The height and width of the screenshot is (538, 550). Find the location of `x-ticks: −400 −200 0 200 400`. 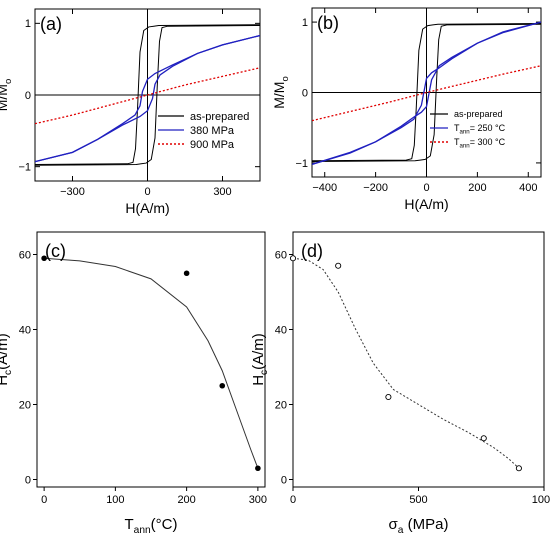

x-ticks: −400 −200 0 200 400 is located at coordinates (424, 101).